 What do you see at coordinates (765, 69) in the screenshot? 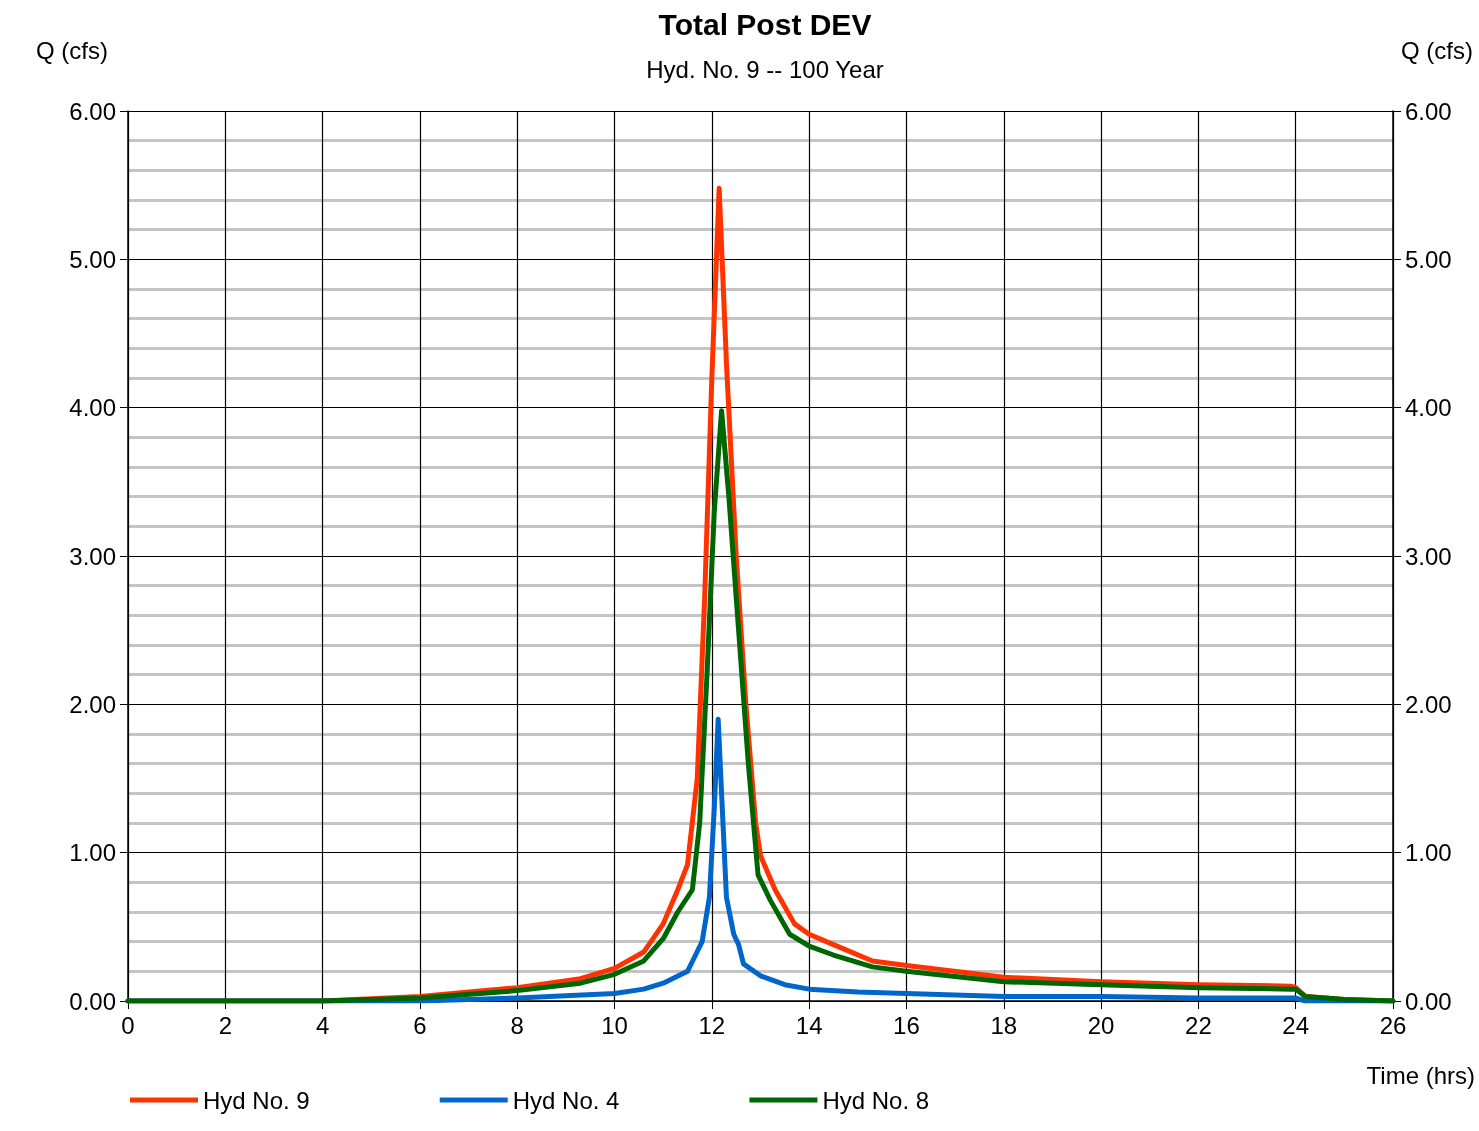
I see `chart-subtitle: Hyd. No. 9 -- 100 Year` at bounding box center [765, 69].